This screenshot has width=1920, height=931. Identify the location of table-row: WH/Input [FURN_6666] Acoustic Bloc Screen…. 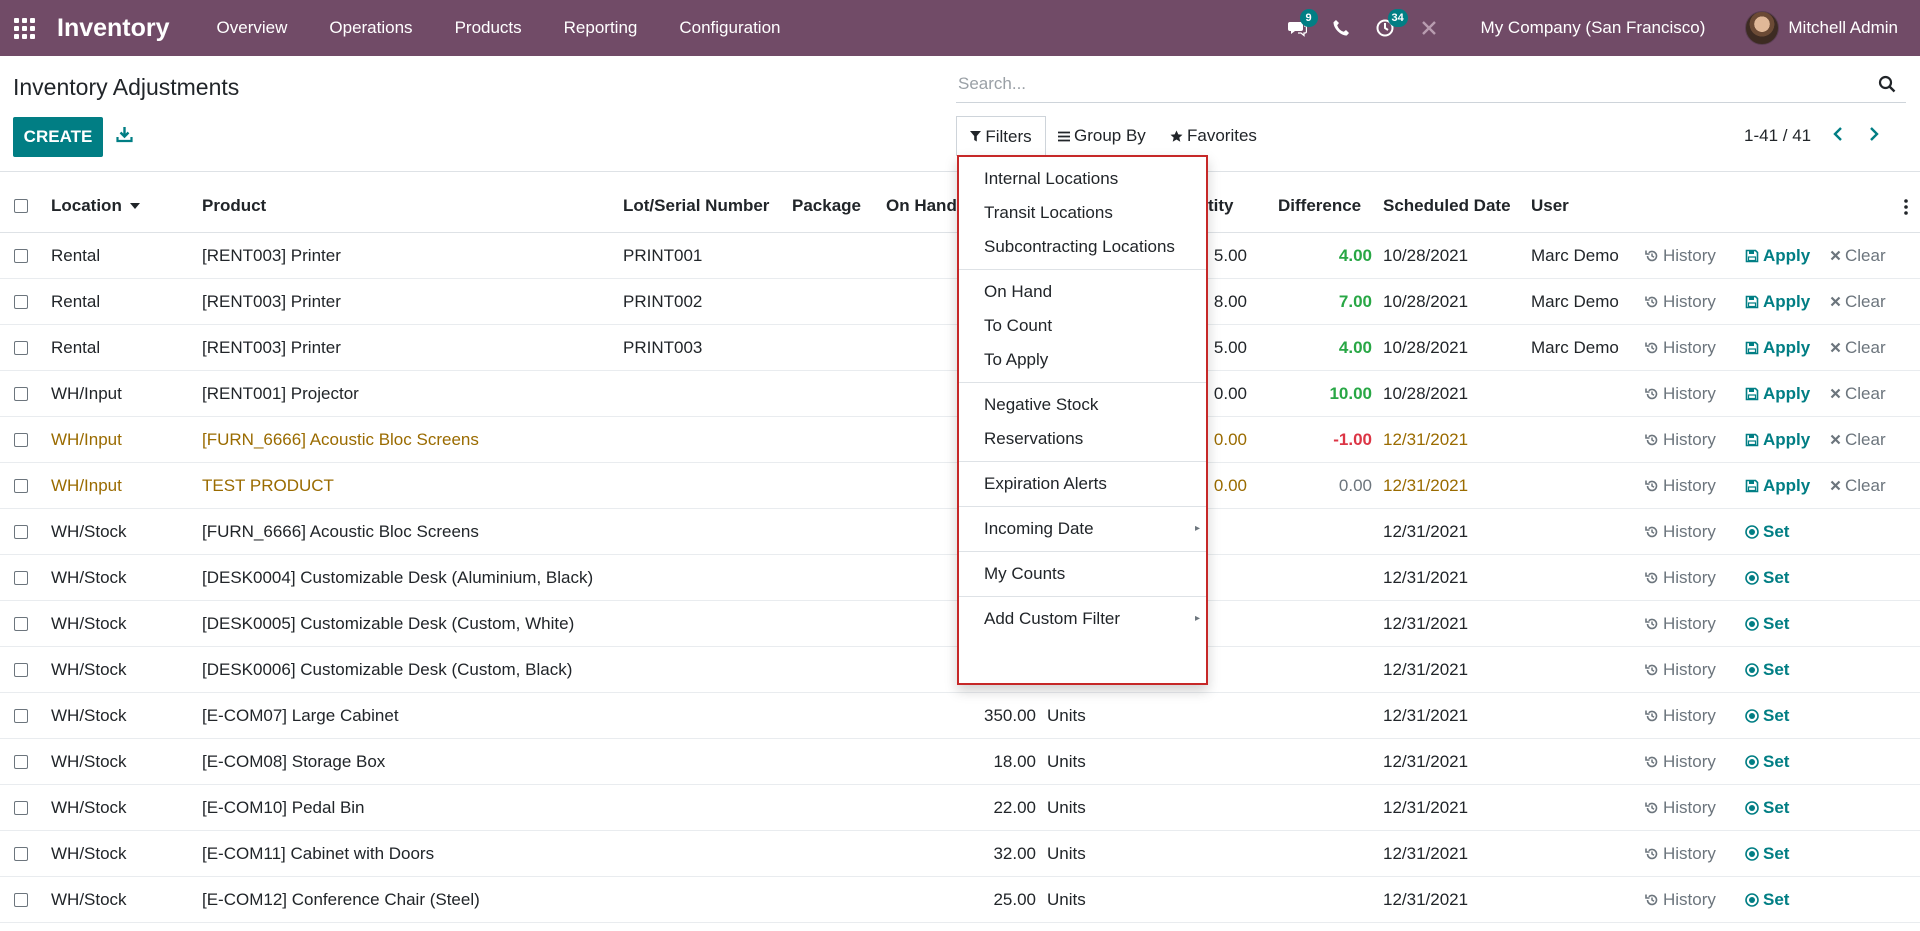
(960, 440).